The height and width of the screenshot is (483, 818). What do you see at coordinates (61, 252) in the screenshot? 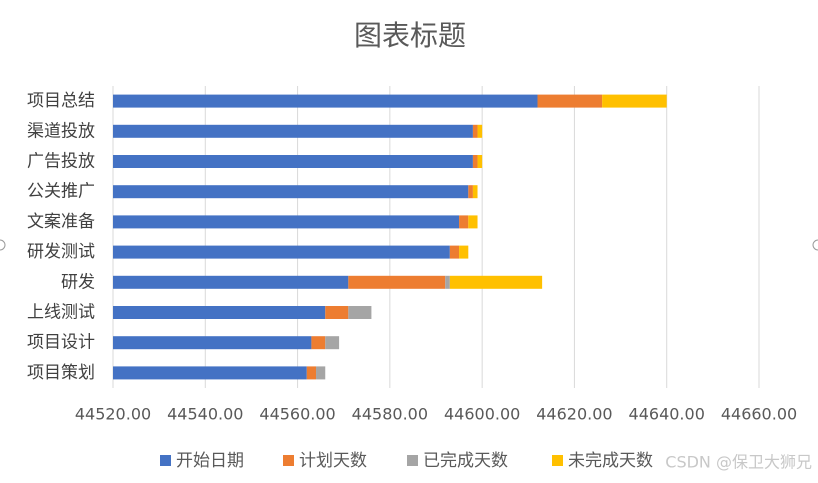
I see `y-tick-label: 研发测试` at bounding box center [61, 252].